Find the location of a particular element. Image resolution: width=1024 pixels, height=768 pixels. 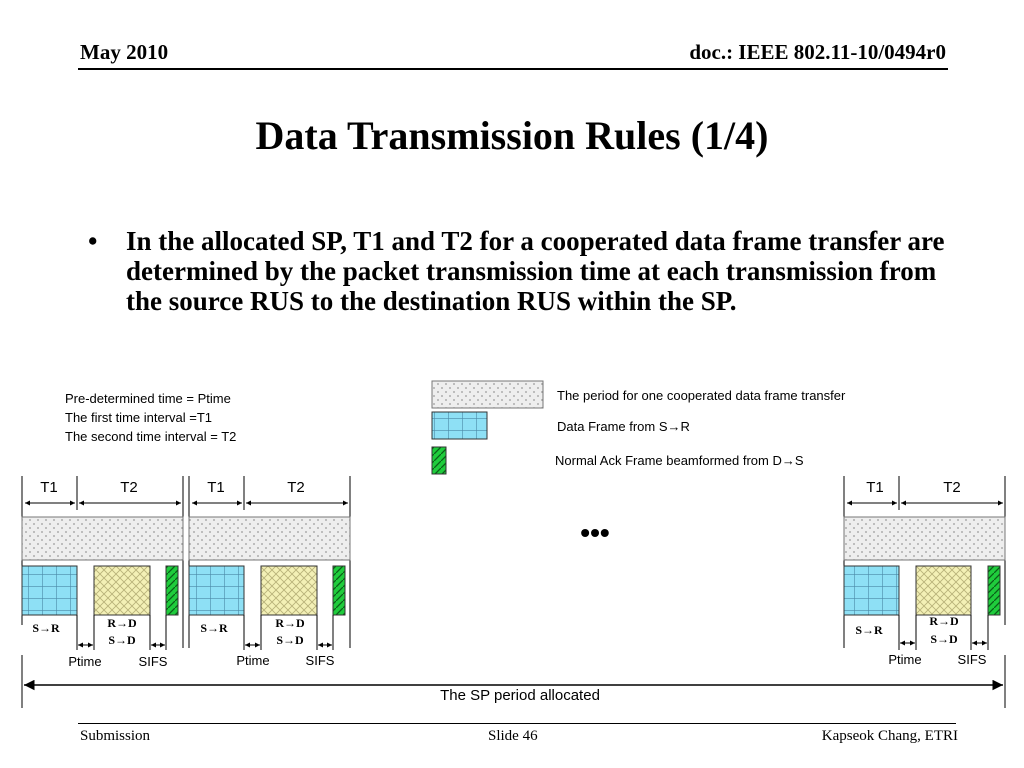

header-doc-id: doc.: IEEE 802.11-10/0494r0 is located at coordinates (817, 52).